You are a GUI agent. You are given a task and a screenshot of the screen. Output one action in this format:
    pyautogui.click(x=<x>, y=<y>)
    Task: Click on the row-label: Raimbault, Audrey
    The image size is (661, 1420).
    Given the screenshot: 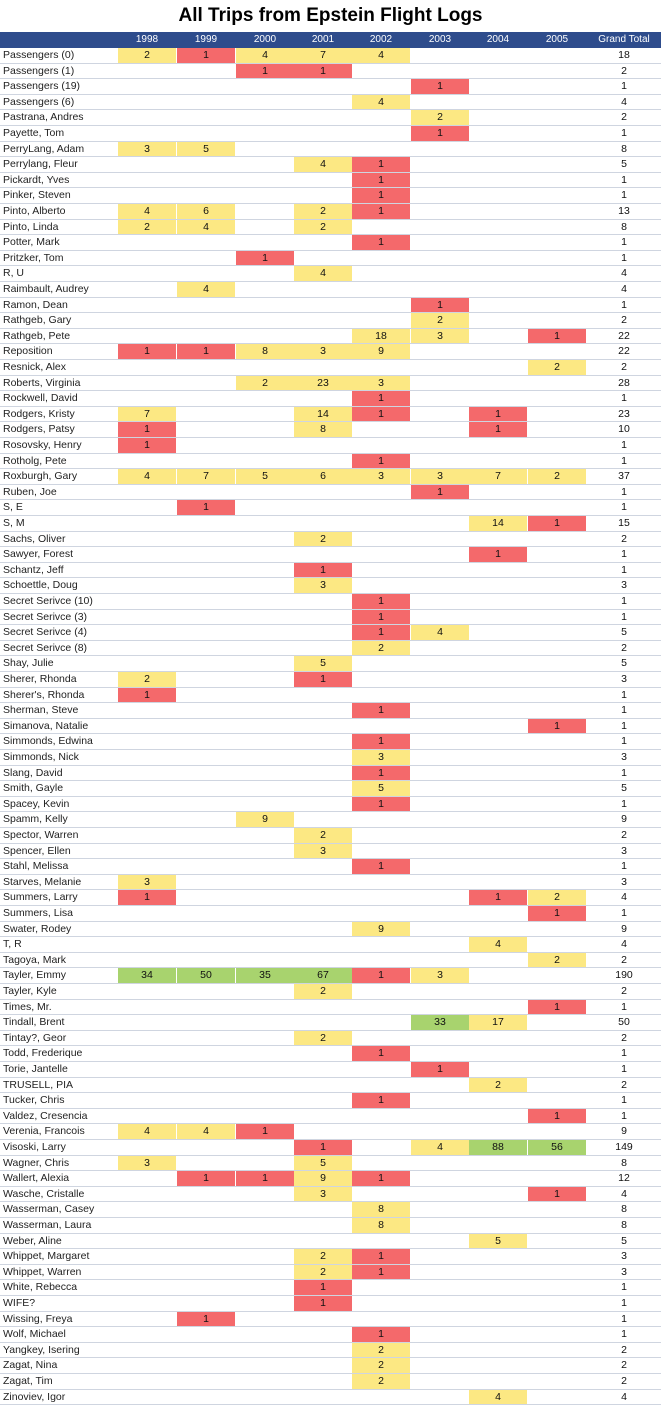 What is the action you would take?
    pyautogui.click(x=46, y=289)
    